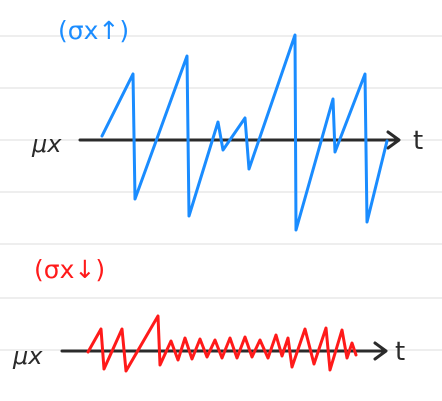  What do you see at coordinates (380, 351) in the screenshot?
I see `bottom-axis-arrowhead` at bounding box center [380, 351].